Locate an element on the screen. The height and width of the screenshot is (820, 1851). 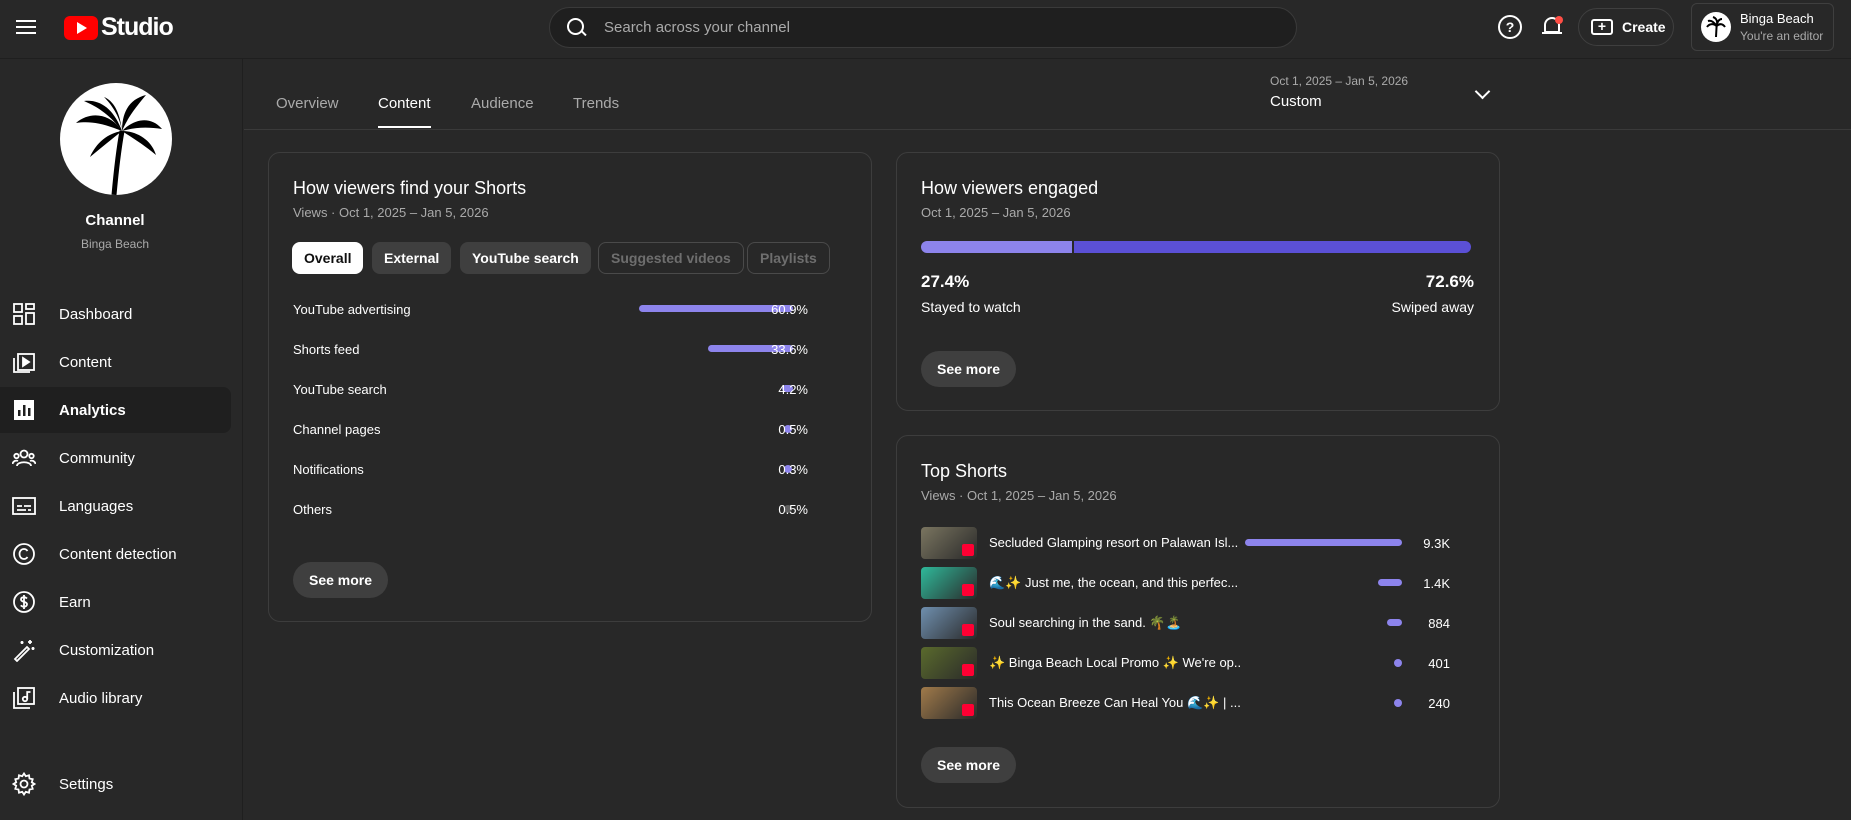
hamburger-menu-icon is located at coordinates (26, 28).